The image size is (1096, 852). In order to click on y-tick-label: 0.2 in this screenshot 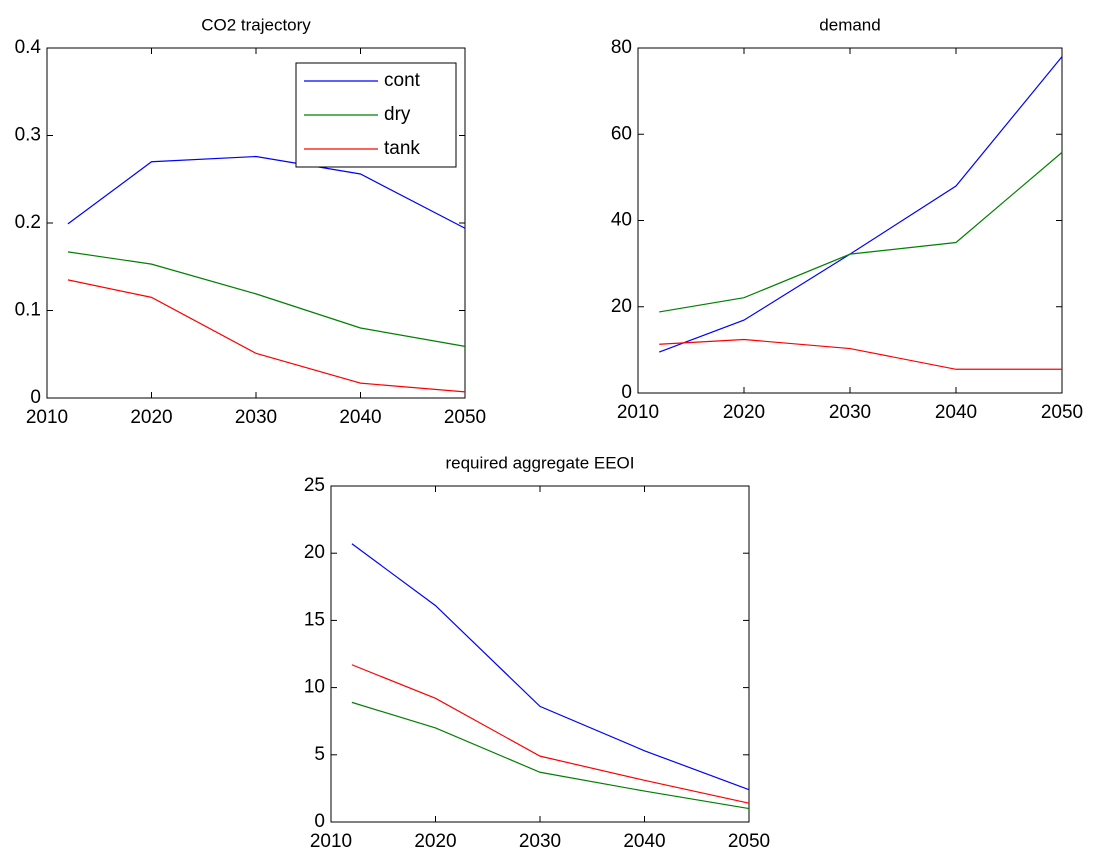, I will do `click(28, 222)`.